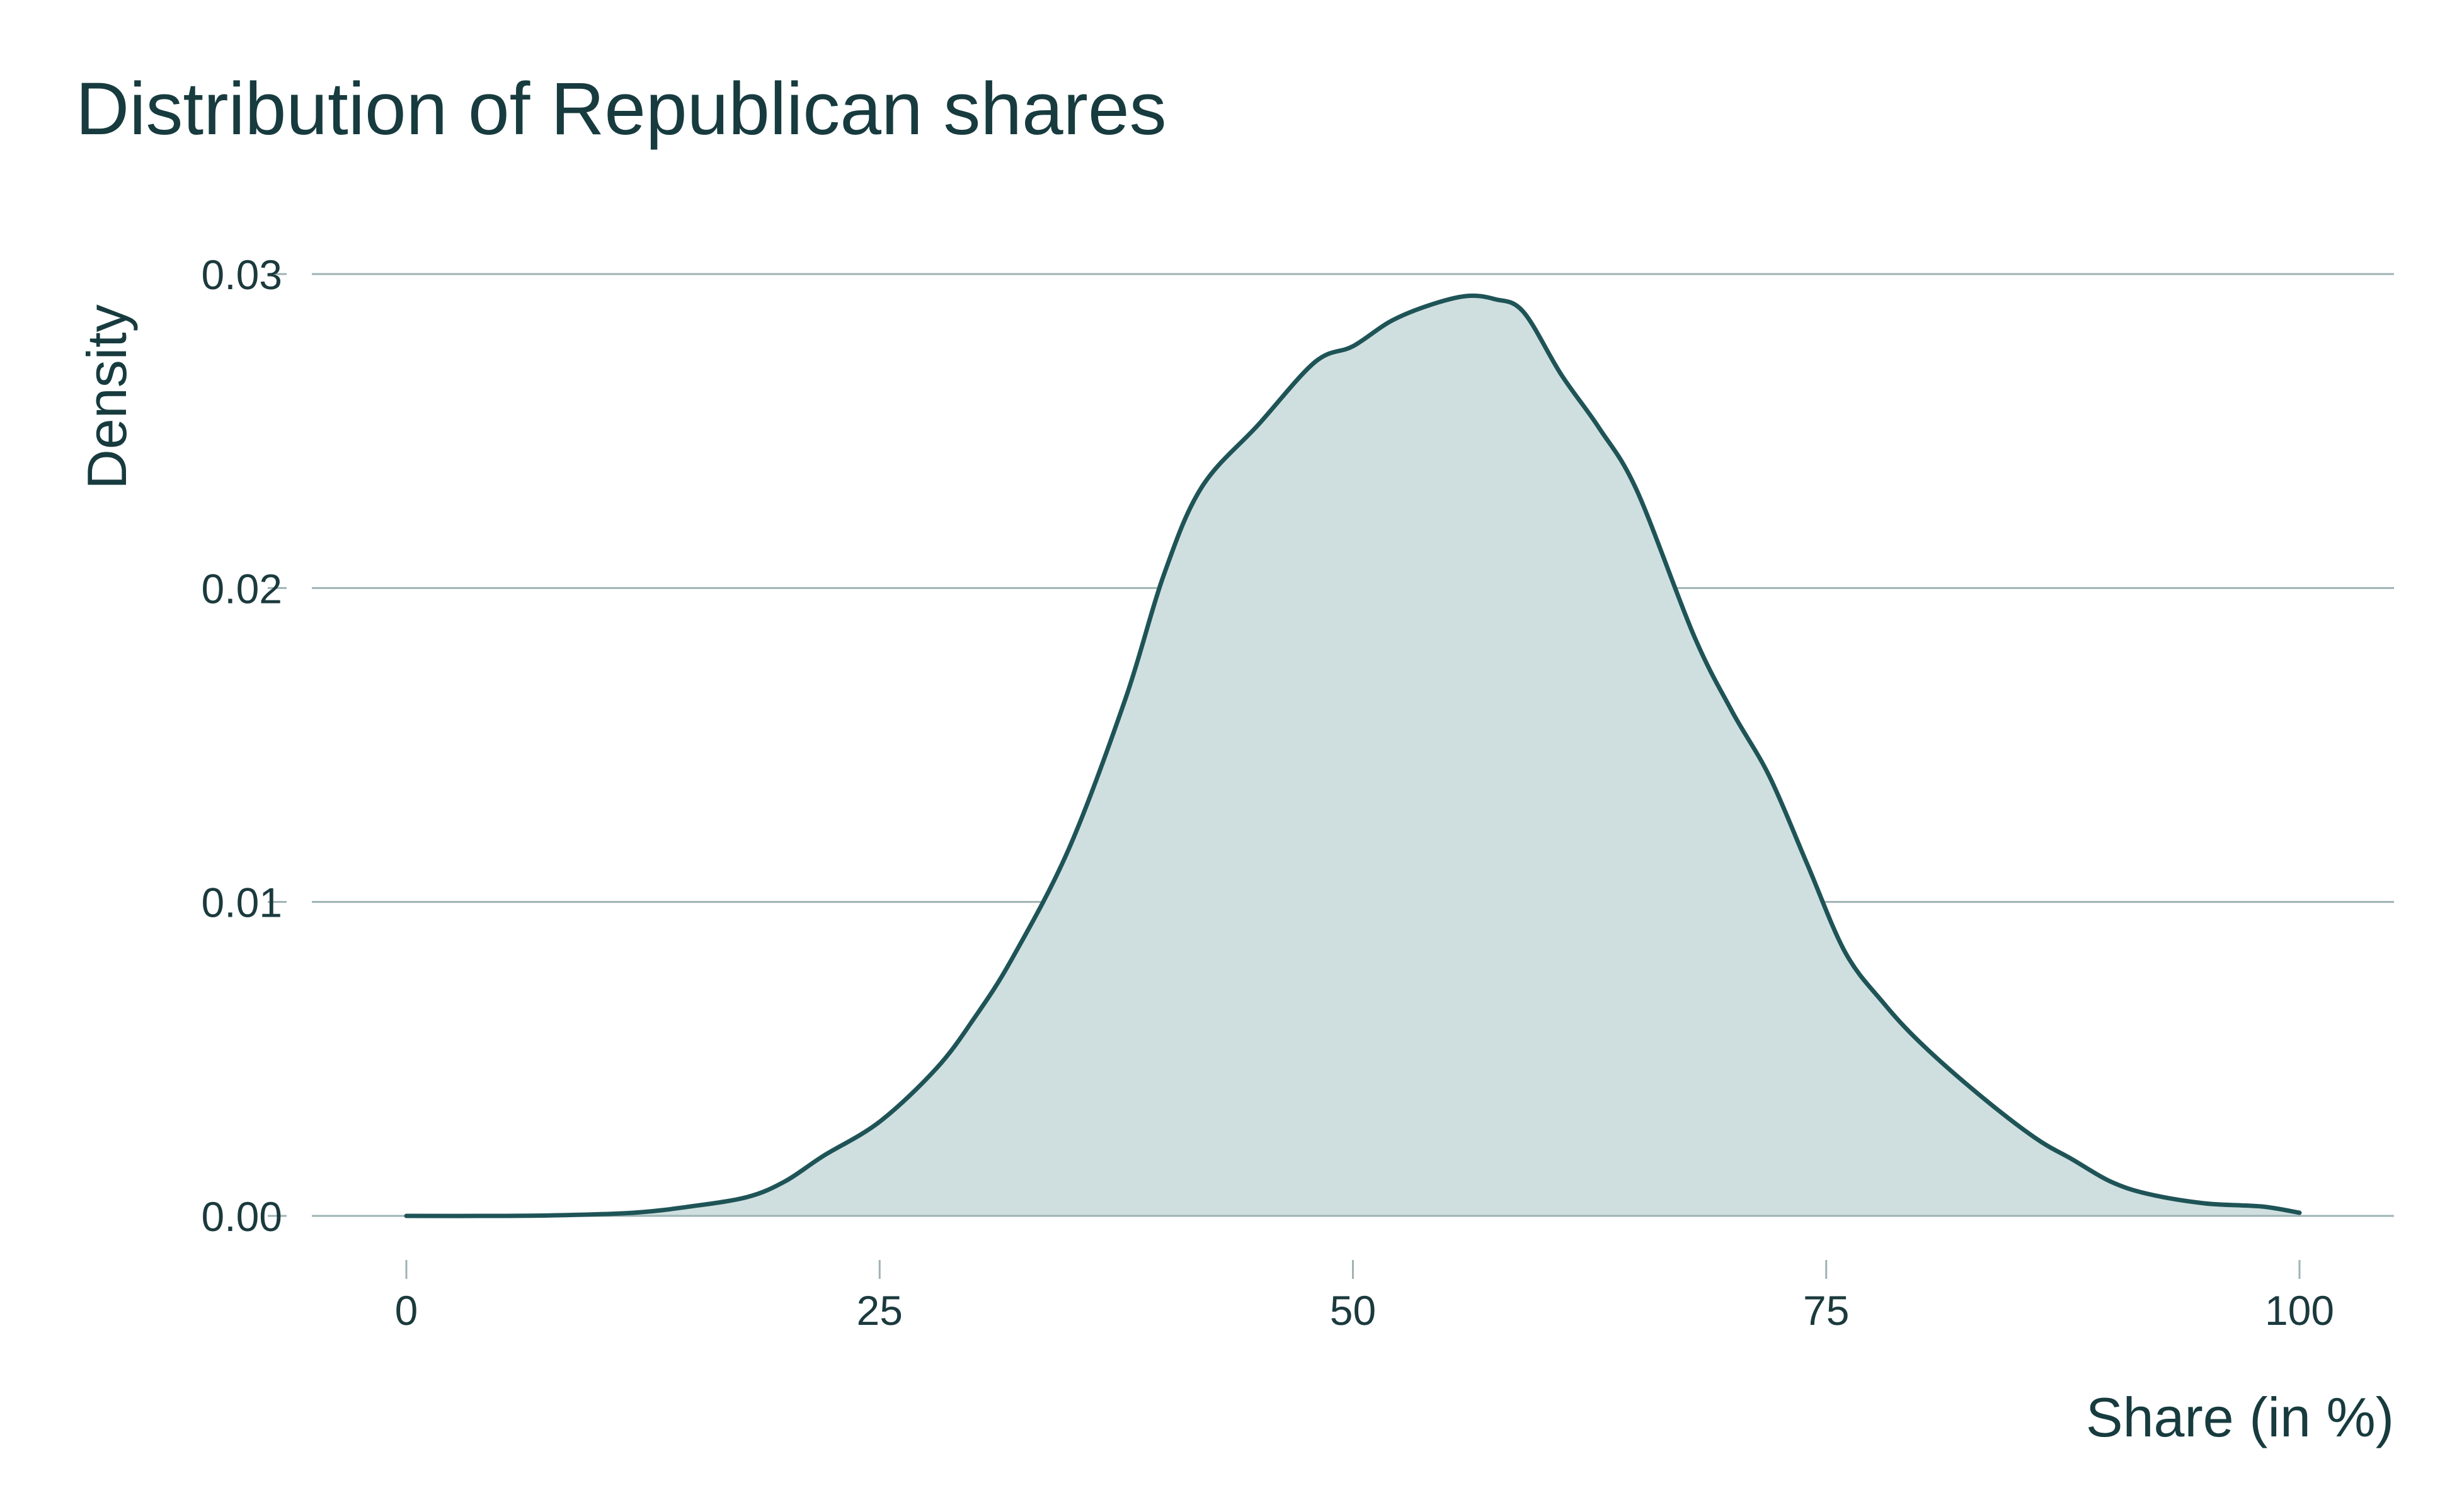  What do you see at coordinates (242, 1216) in the screenshot?
I see `y-tick-label: 0.00` at bounding box center [242, 1216].